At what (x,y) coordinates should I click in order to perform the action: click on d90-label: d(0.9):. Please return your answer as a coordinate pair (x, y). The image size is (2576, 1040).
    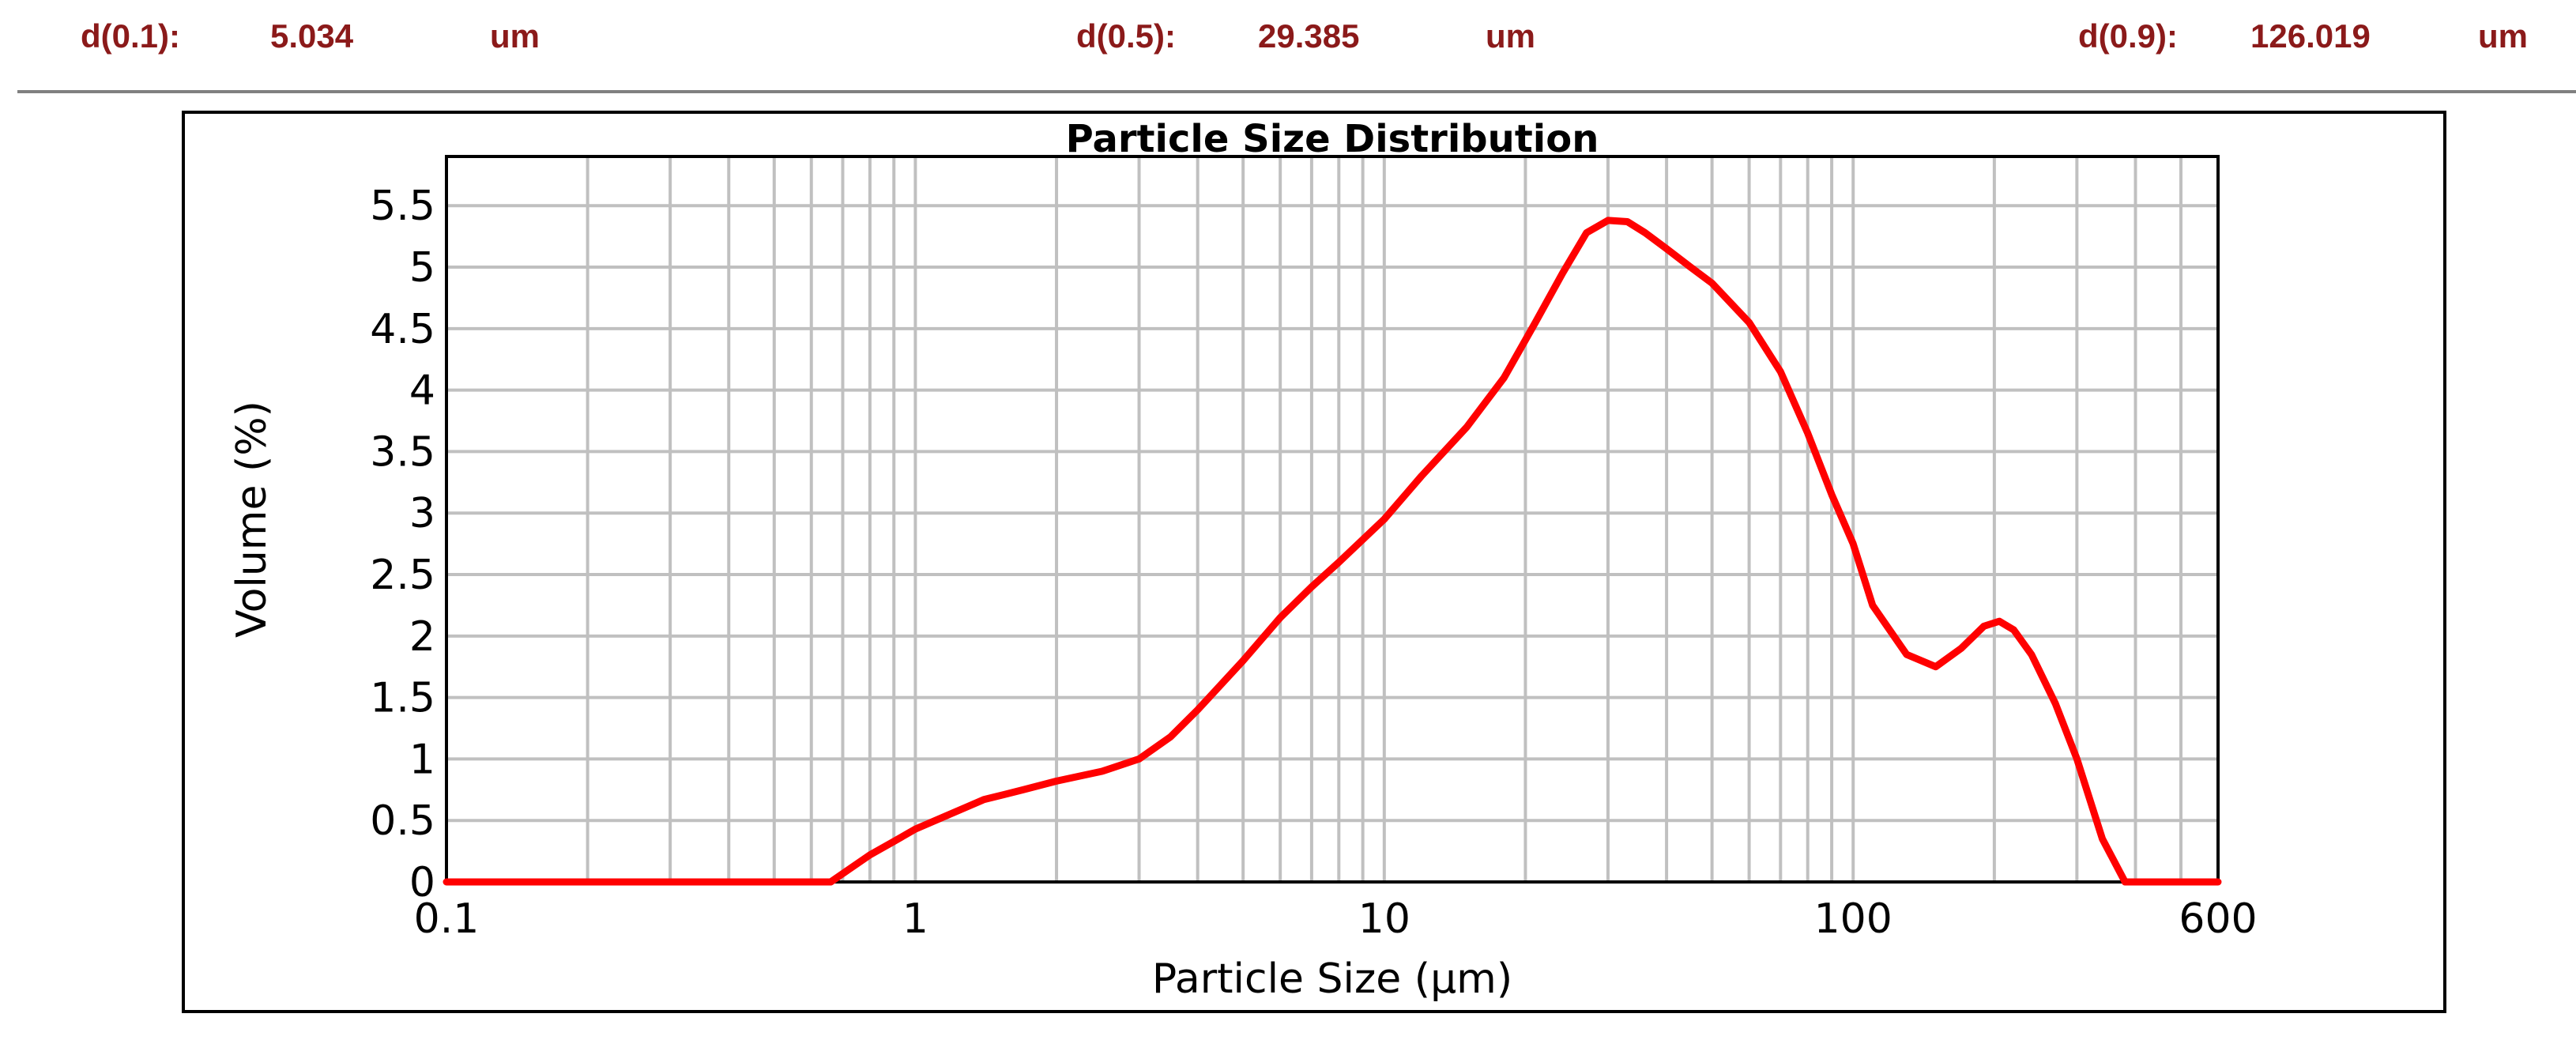
    Looking at the image, I should click on (2128, 36).